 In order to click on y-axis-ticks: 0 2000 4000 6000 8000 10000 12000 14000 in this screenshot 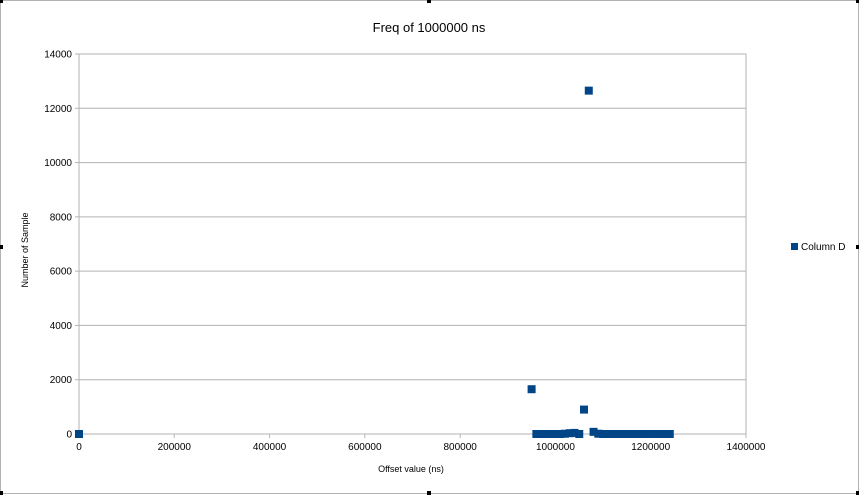, I will do `click(61, 245)`.